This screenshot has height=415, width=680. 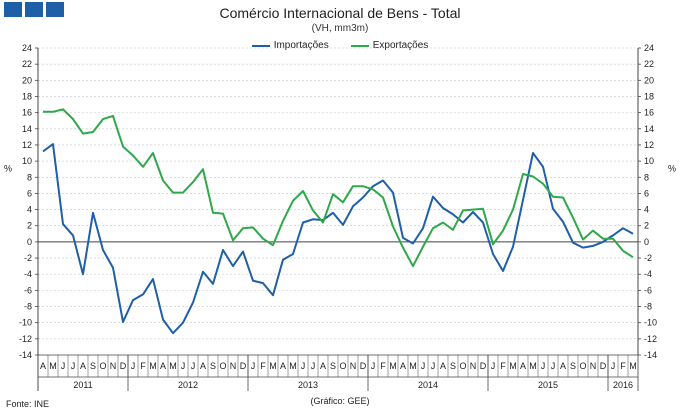 What do you see at coordinates (650, 323) in the screenshot?
I see `y-tick-label-right: -10` at bounding box center [650, 323].